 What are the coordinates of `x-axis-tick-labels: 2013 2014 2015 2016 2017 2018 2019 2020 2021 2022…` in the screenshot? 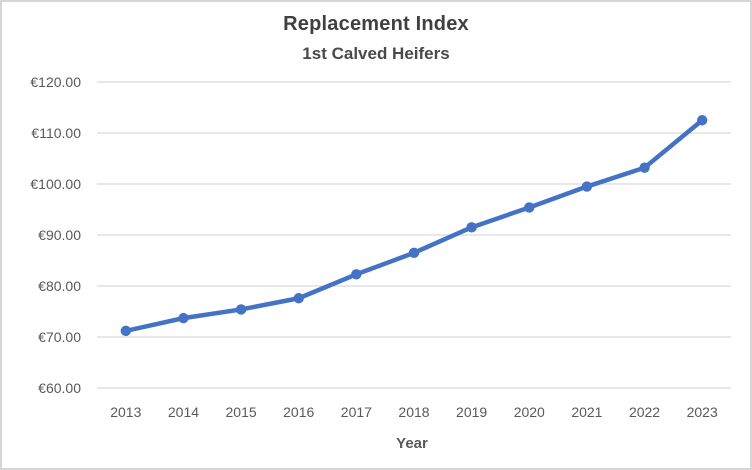 It's located at (414, 412).